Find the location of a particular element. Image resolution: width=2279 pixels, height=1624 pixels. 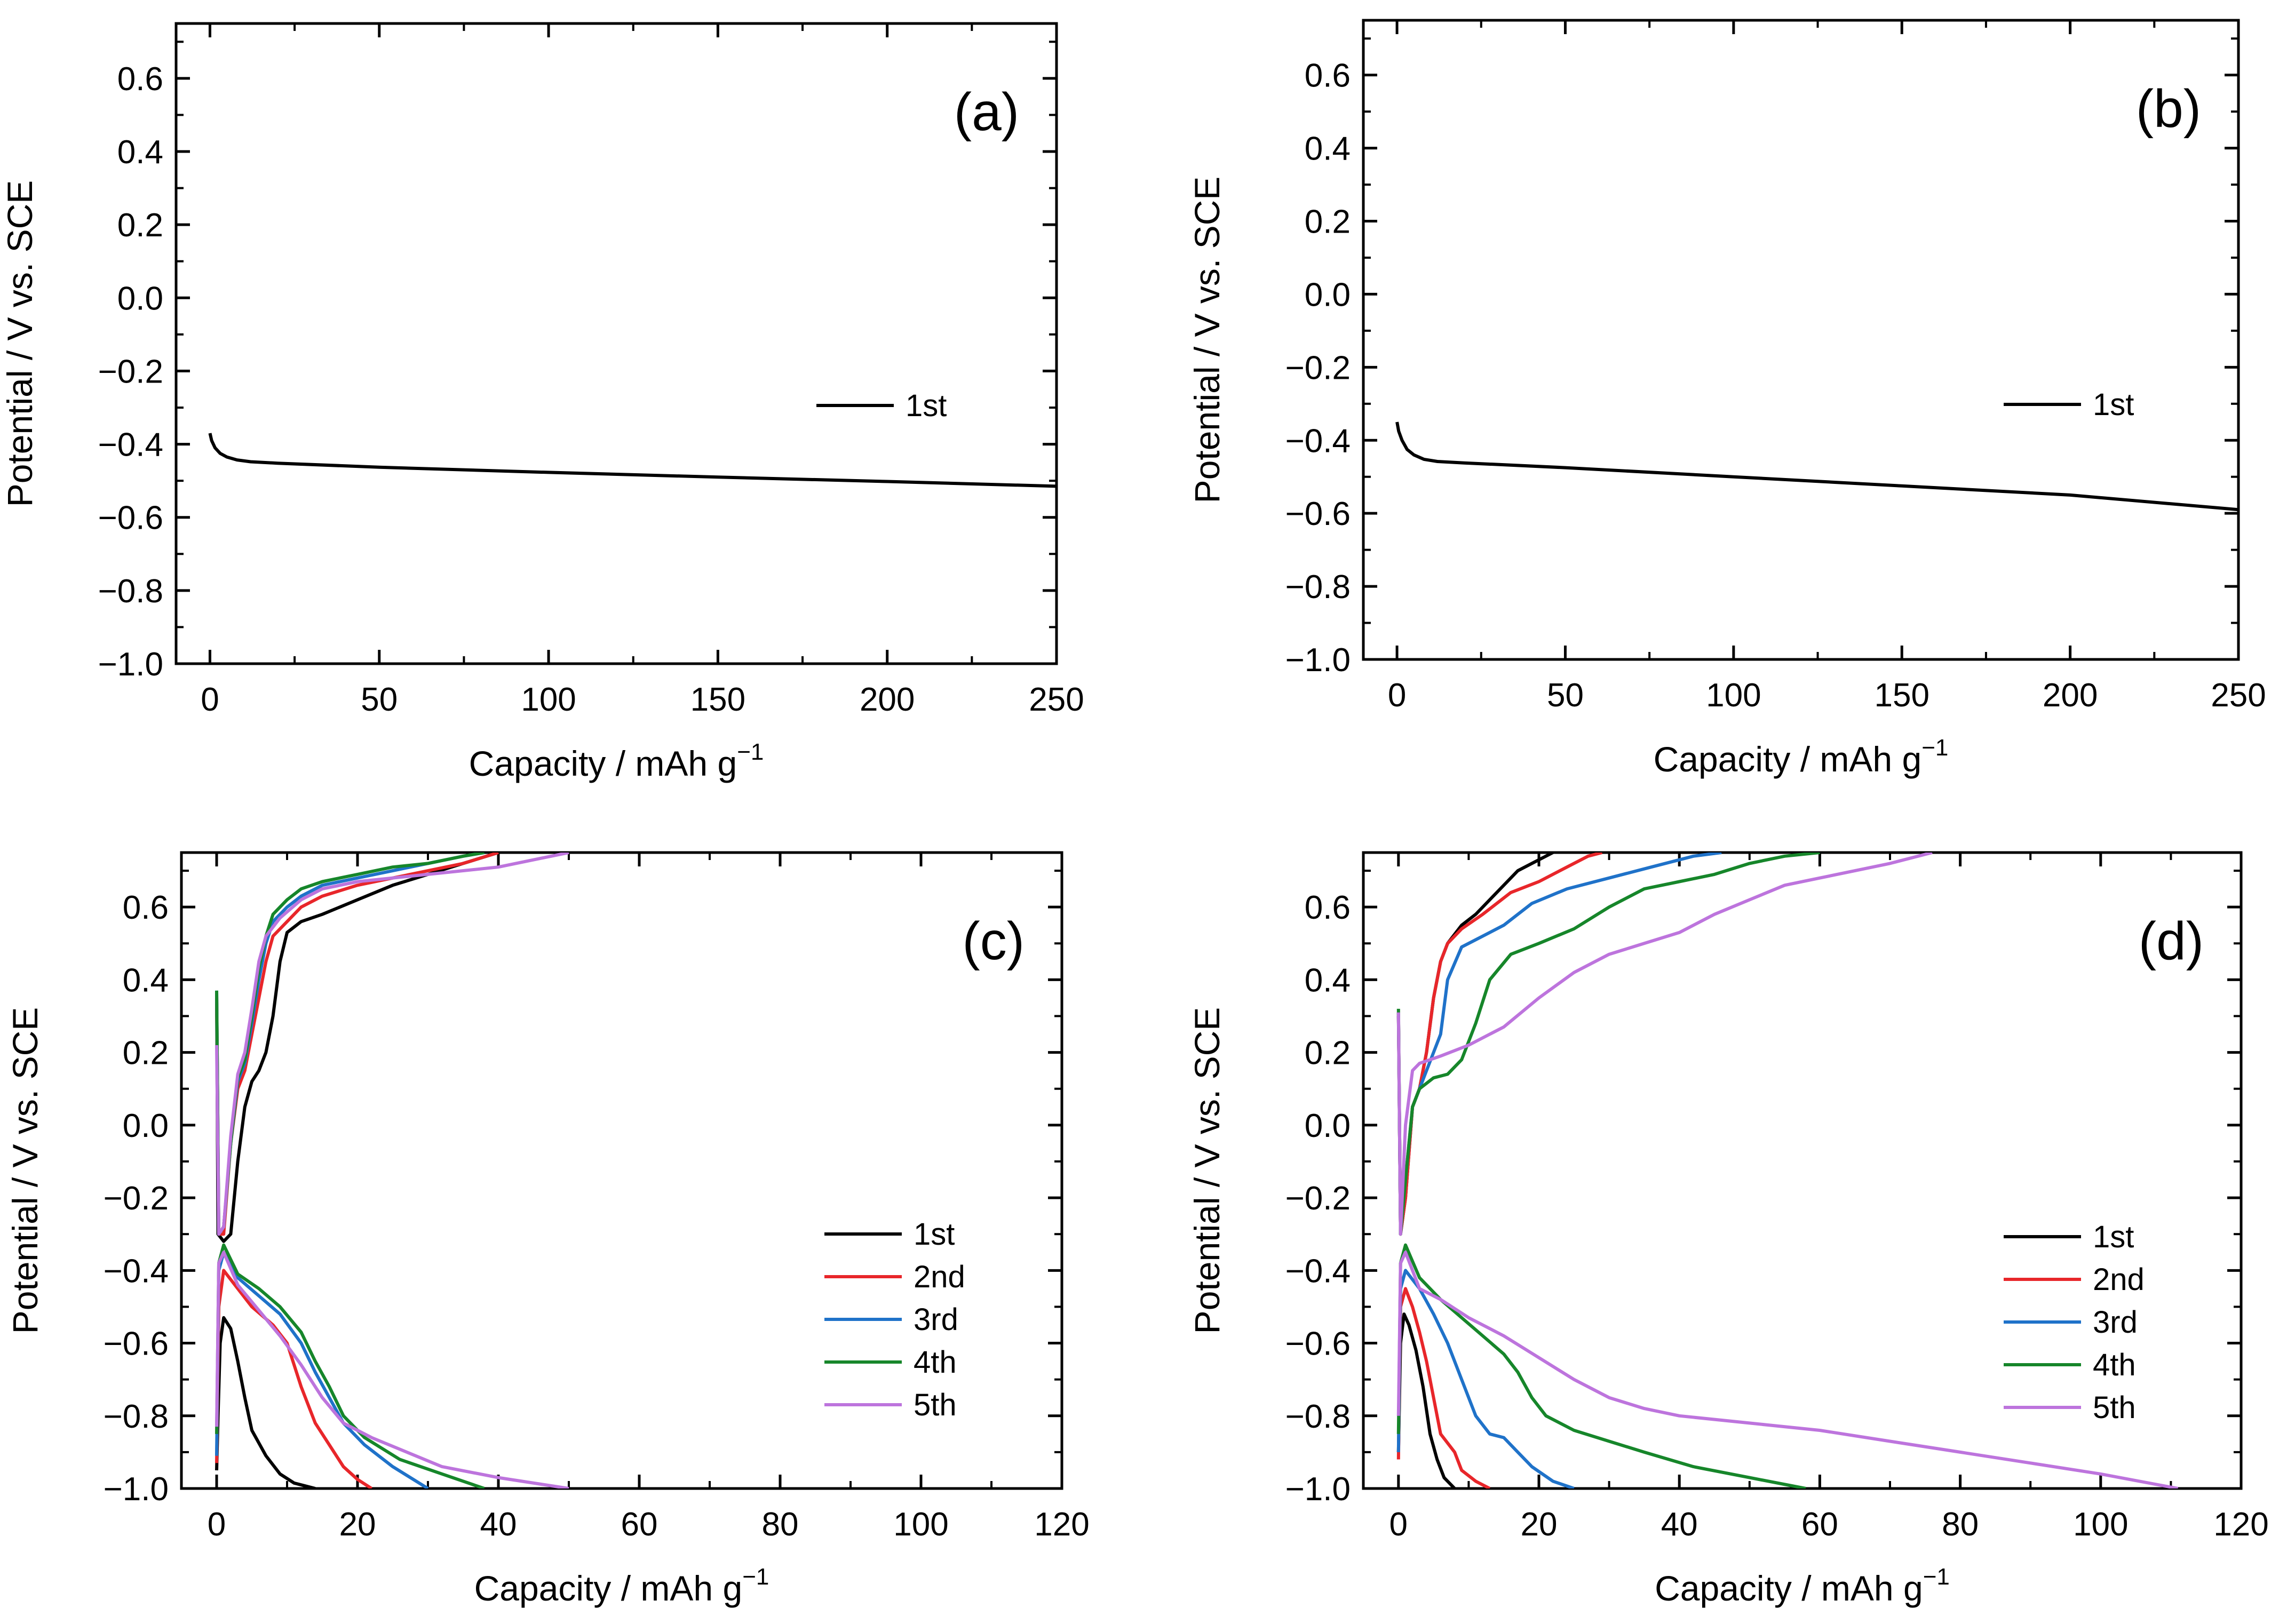

x-tick-label: 80 is located at coordinates (1961, 1524).